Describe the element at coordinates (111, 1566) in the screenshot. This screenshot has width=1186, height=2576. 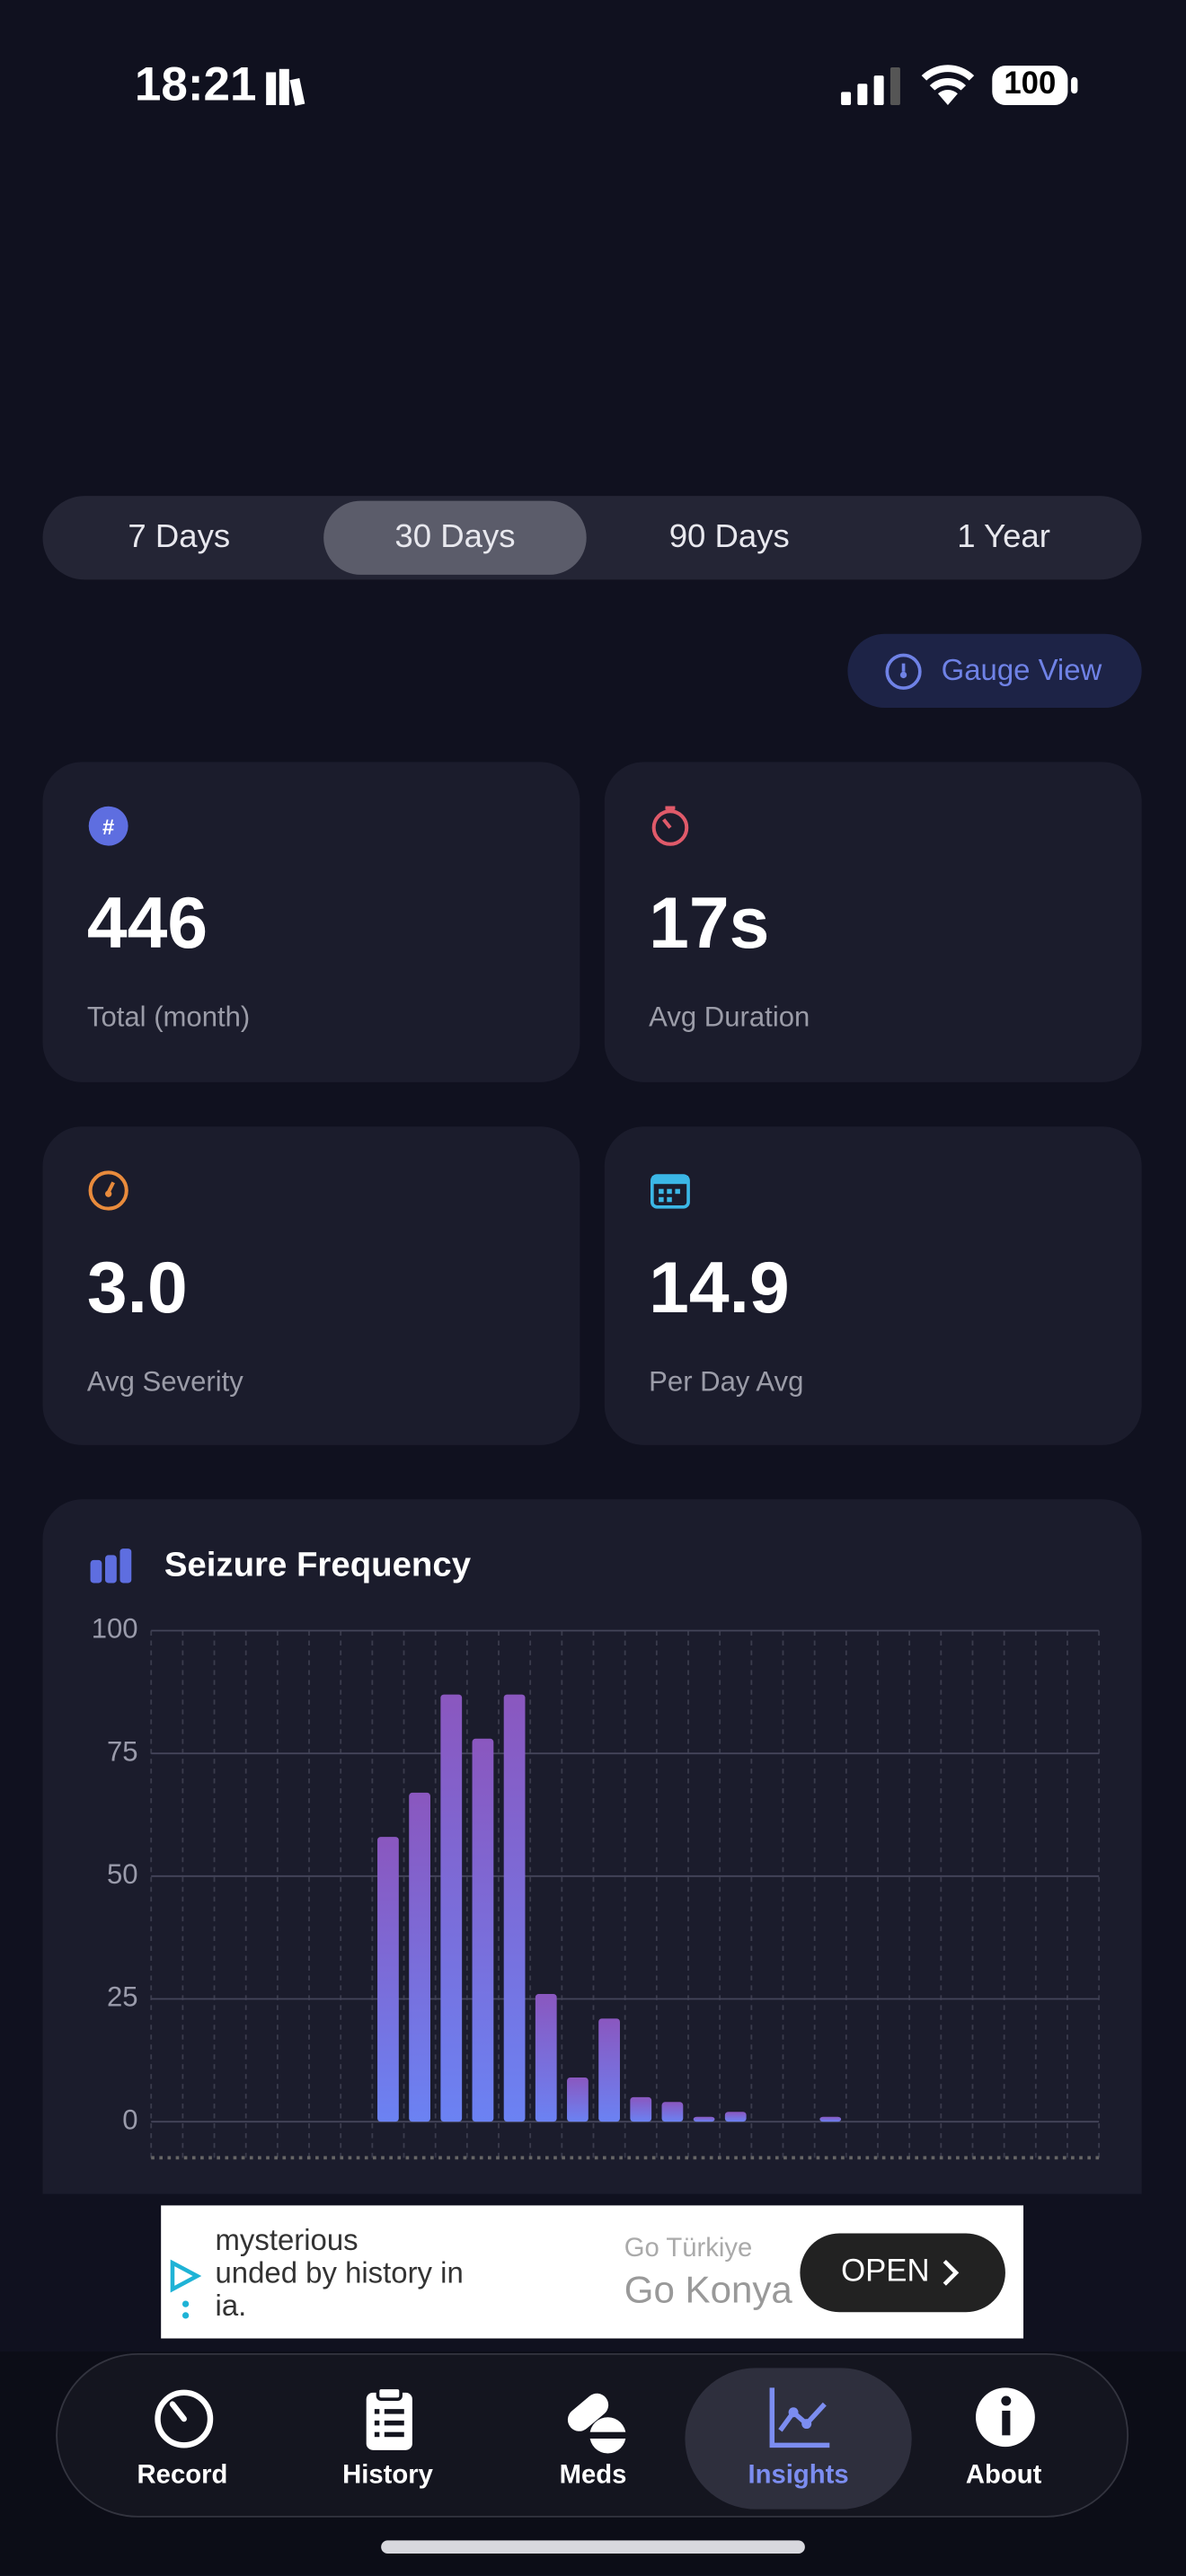
I see `chart-icon` at that location.